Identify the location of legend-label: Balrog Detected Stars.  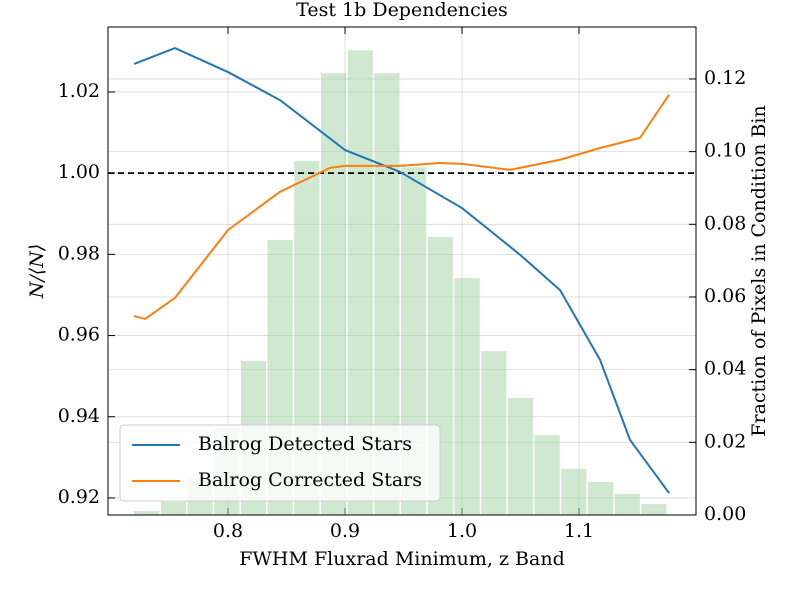
(305, 444).